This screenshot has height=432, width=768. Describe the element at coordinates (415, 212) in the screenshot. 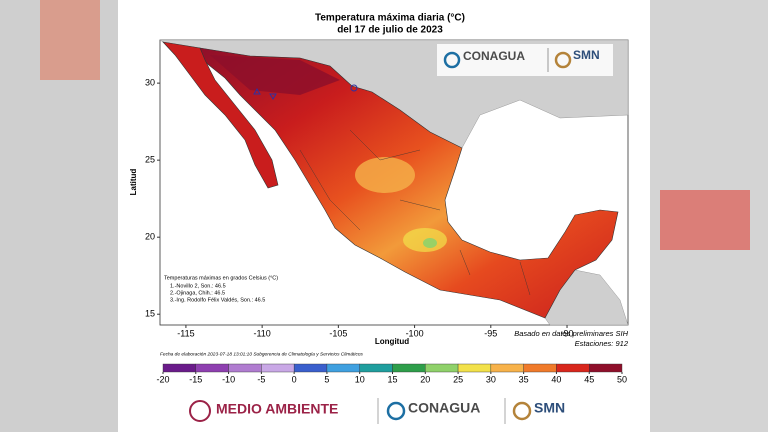

I see `state-borders` at that location.